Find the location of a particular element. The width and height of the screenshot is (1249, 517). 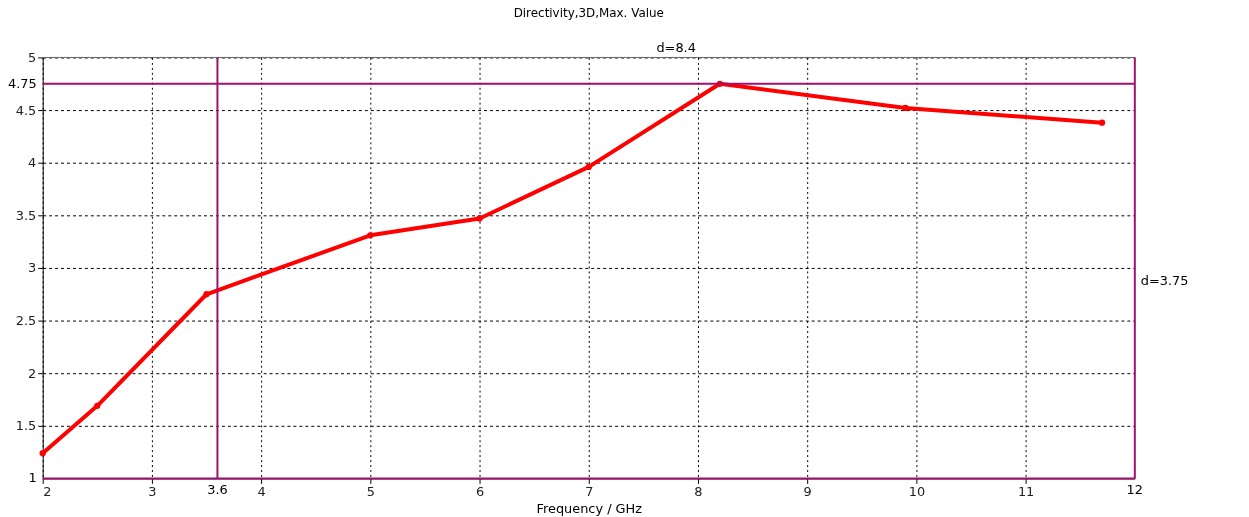

x-tick-label: 10 is located at coordinates (917, 491).